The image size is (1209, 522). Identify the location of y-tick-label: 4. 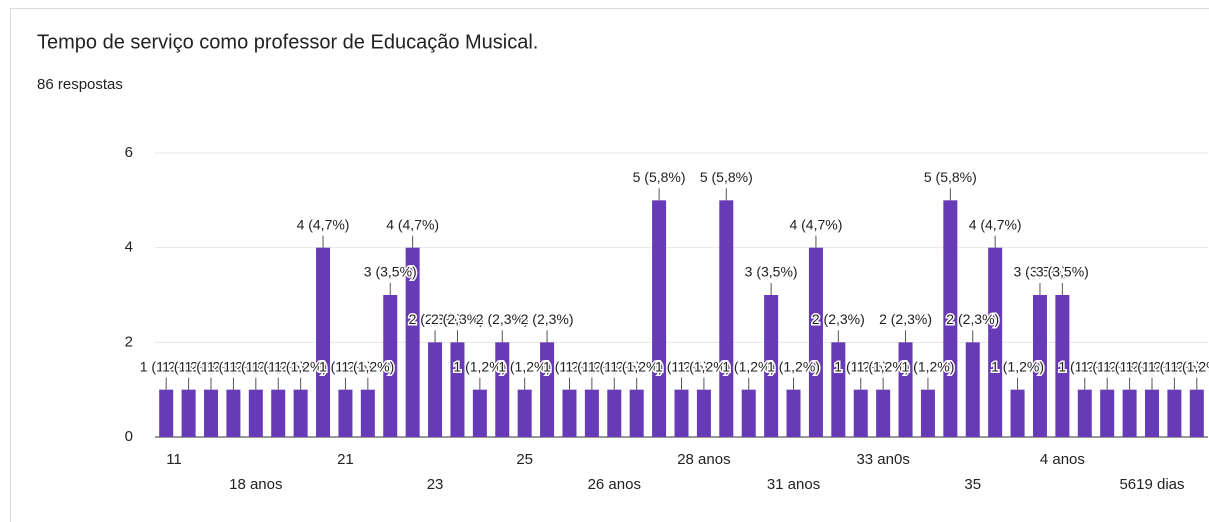
(129, 247).